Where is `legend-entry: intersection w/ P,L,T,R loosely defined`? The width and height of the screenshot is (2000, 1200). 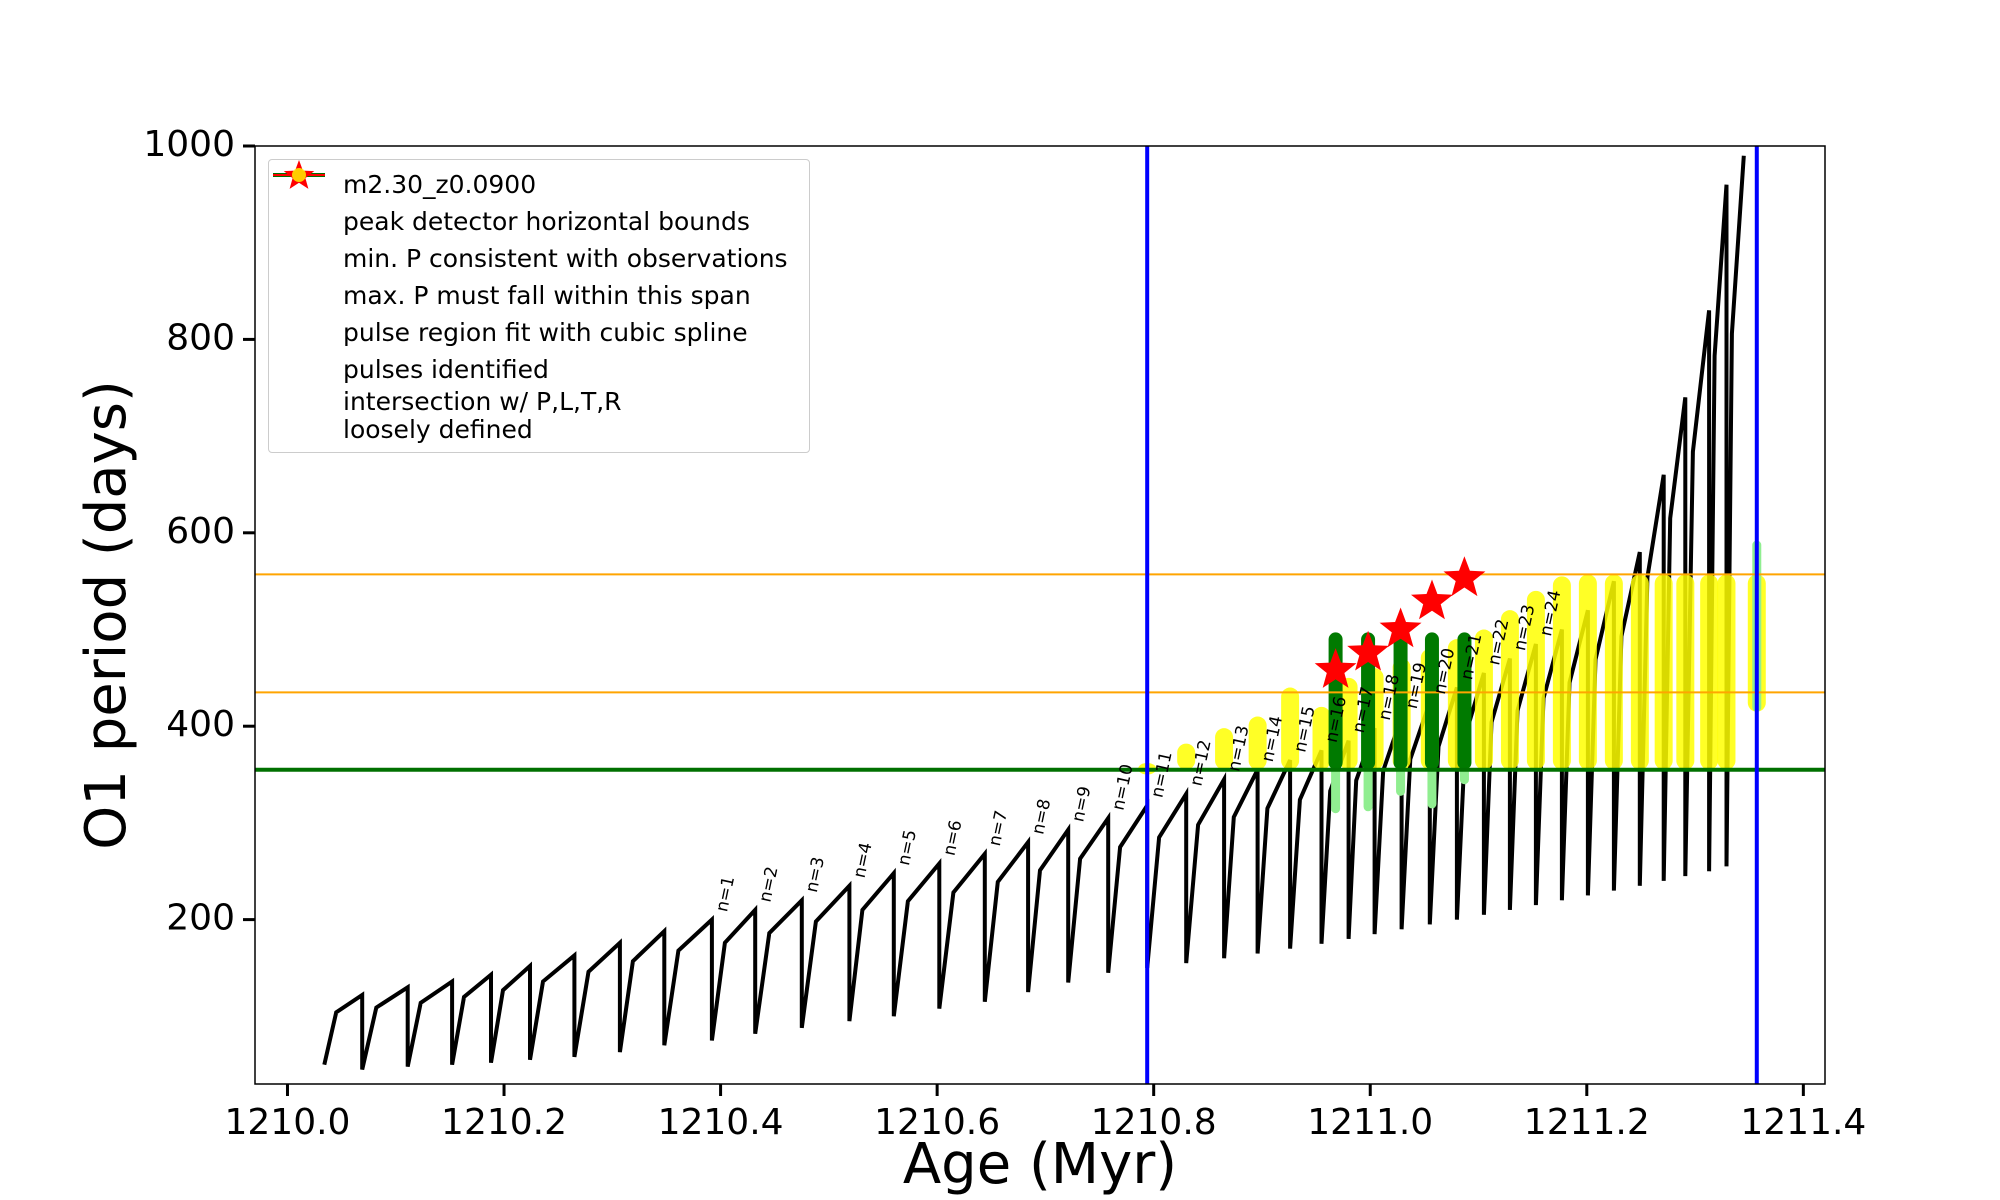 legend-entry: intersection w/ P,L,T,R loosely defined is located at coordinates (539, 306).